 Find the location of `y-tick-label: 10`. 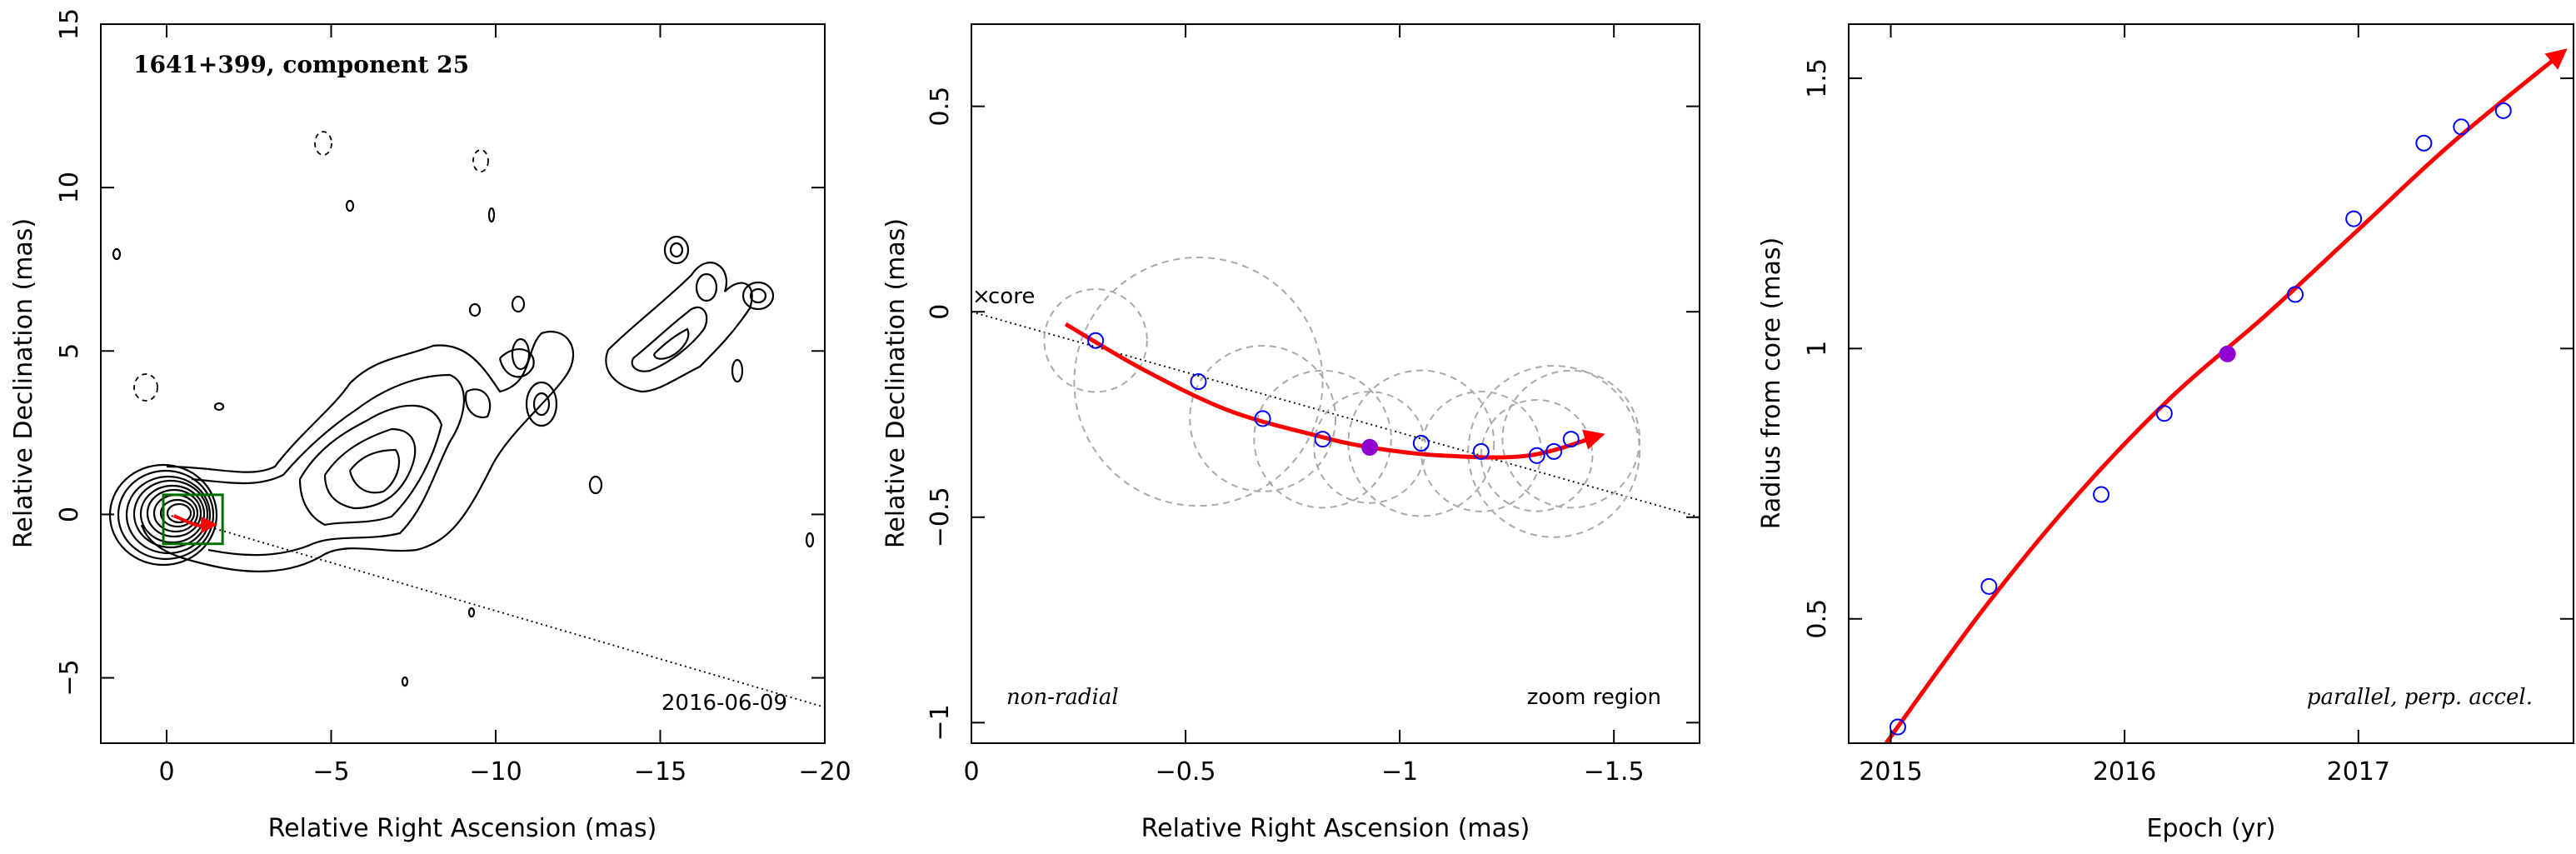

y-tick-label: 10 is located at coordinates (69, 187).